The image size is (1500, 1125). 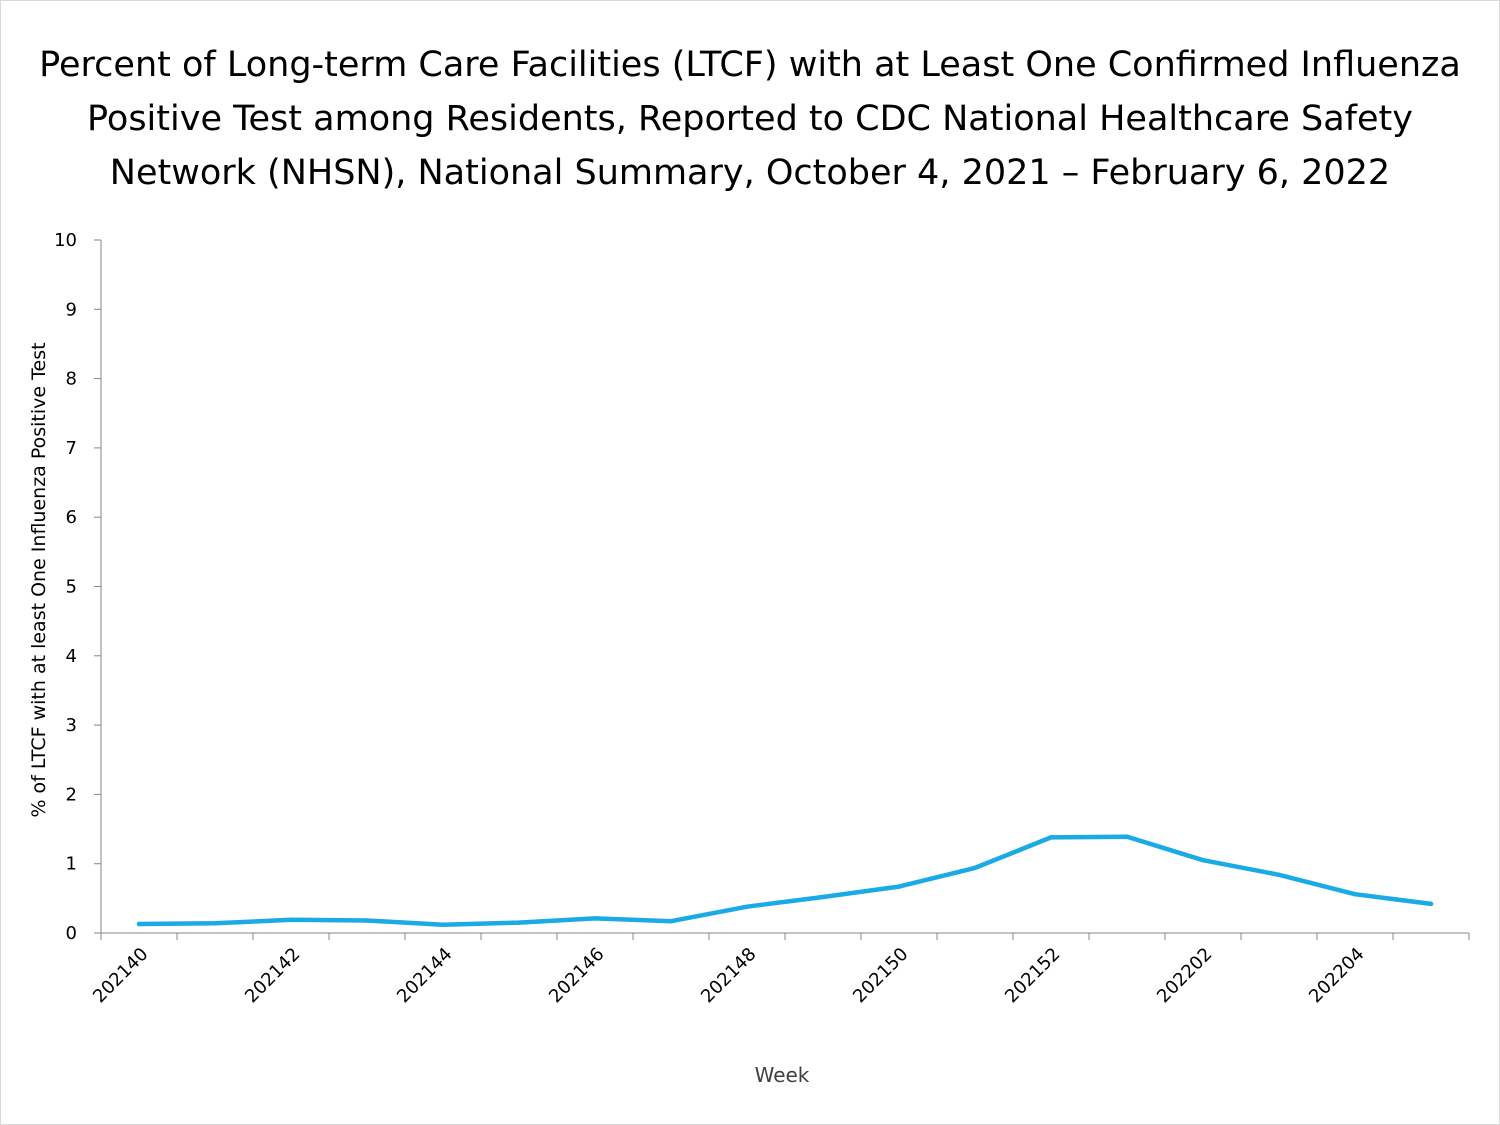 I want to click on series-line, so click(x=785, y=880).